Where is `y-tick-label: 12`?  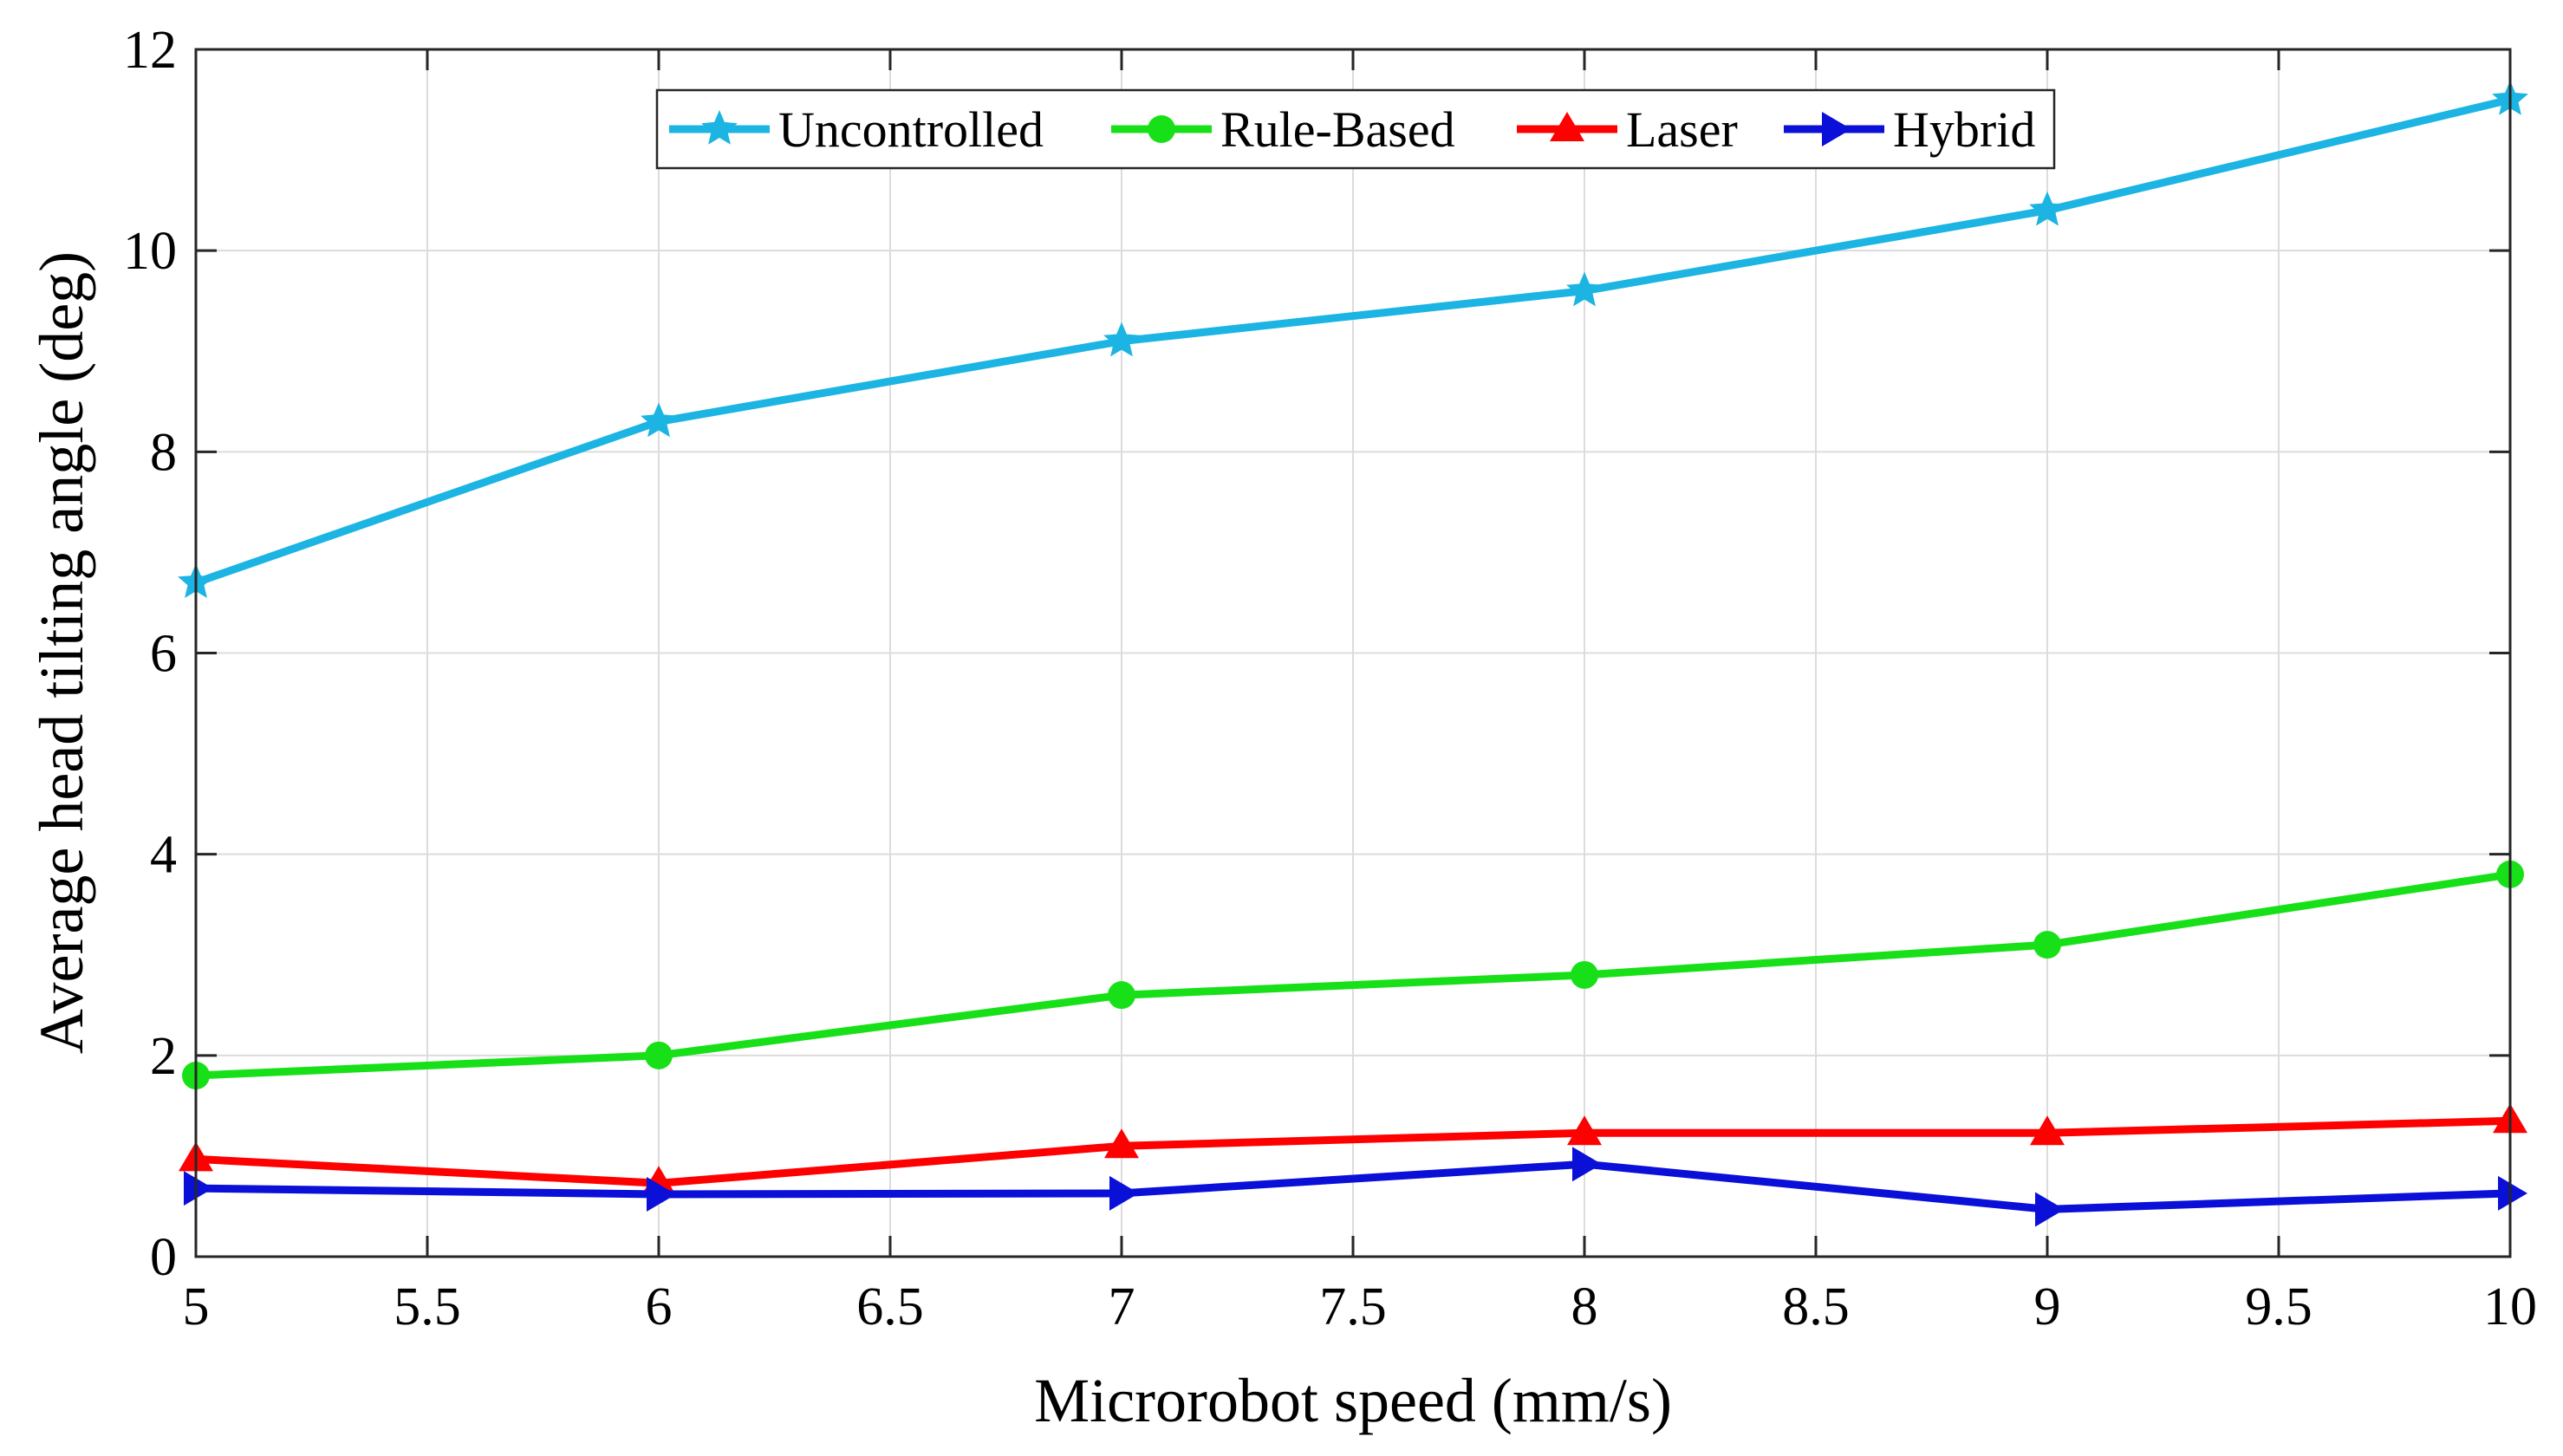
y-tick-label: 12 is located at coordinates (150, 50).